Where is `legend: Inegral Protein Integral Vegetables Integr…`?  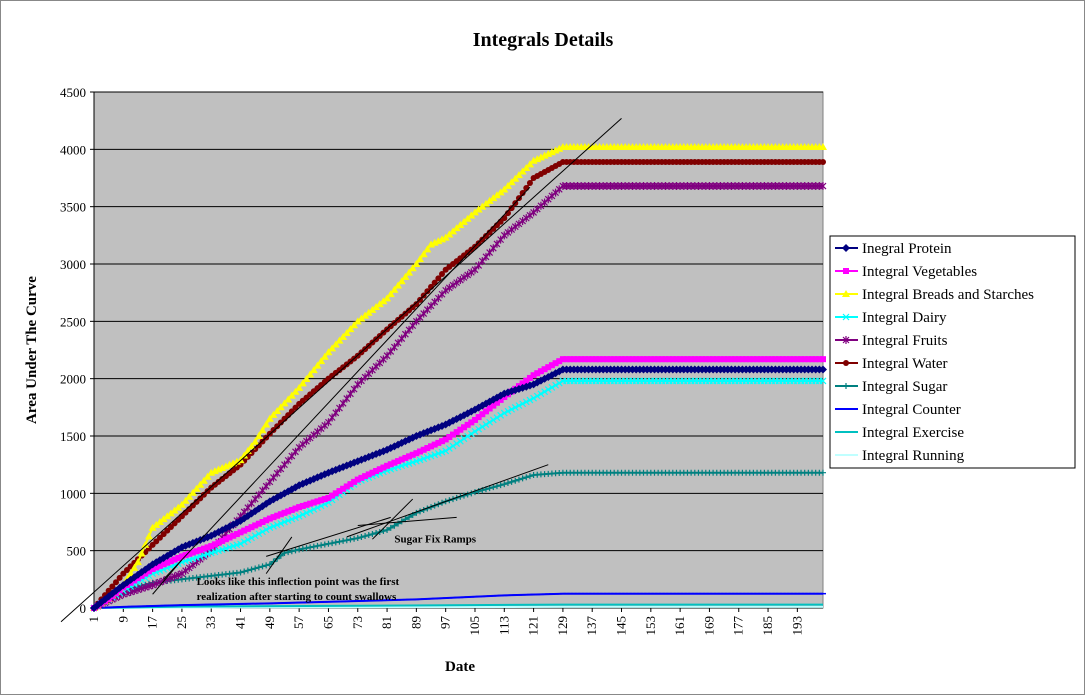 legend: Inegral Protein Integral Vegetables Integr… is located at coordinates (952, 352).